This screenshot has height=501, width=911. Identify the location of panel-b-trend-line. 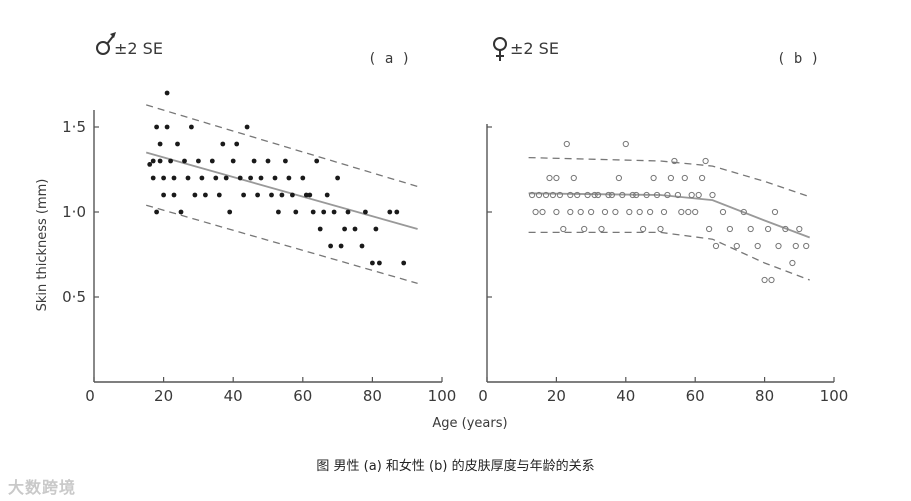
(669, 215).